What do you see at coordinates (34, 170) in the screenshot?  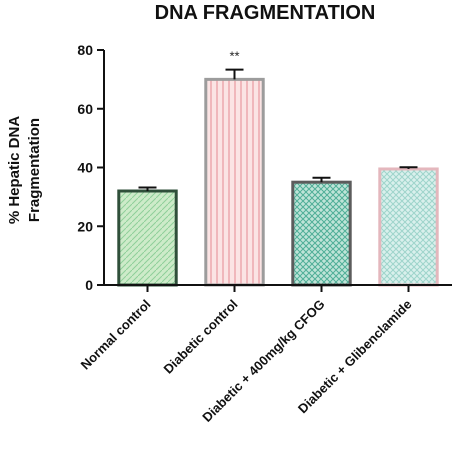 I see `y-axis-label-line-2: Fragmentation` at bounding box center [34, 170].